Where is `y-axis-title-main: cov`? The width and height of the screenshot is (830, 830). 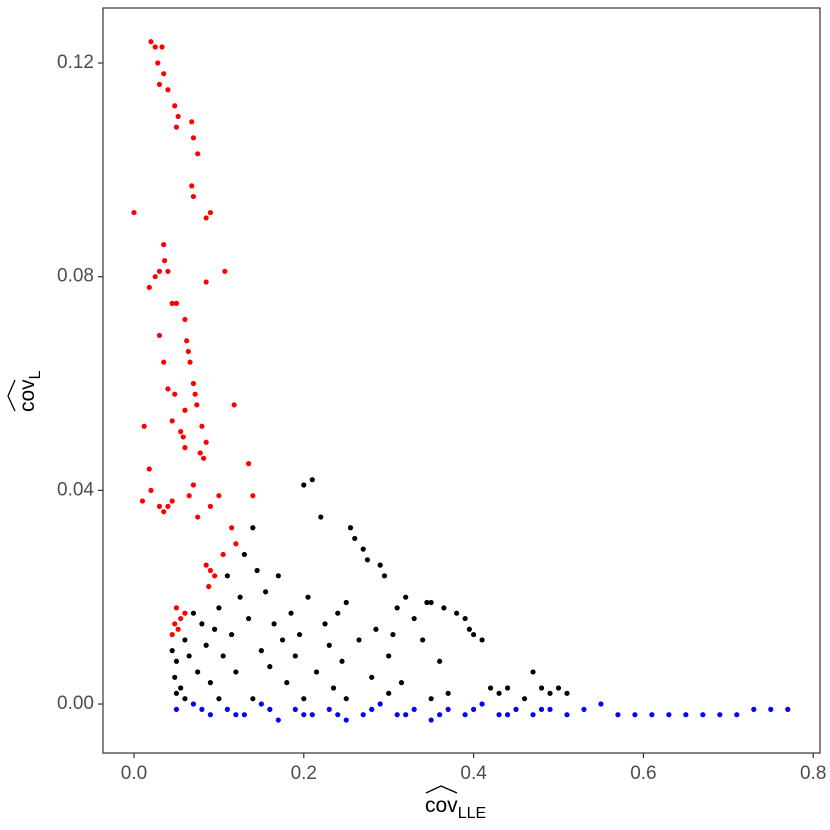 y-axis-title-main: cov is located at coordinates (27, 395).